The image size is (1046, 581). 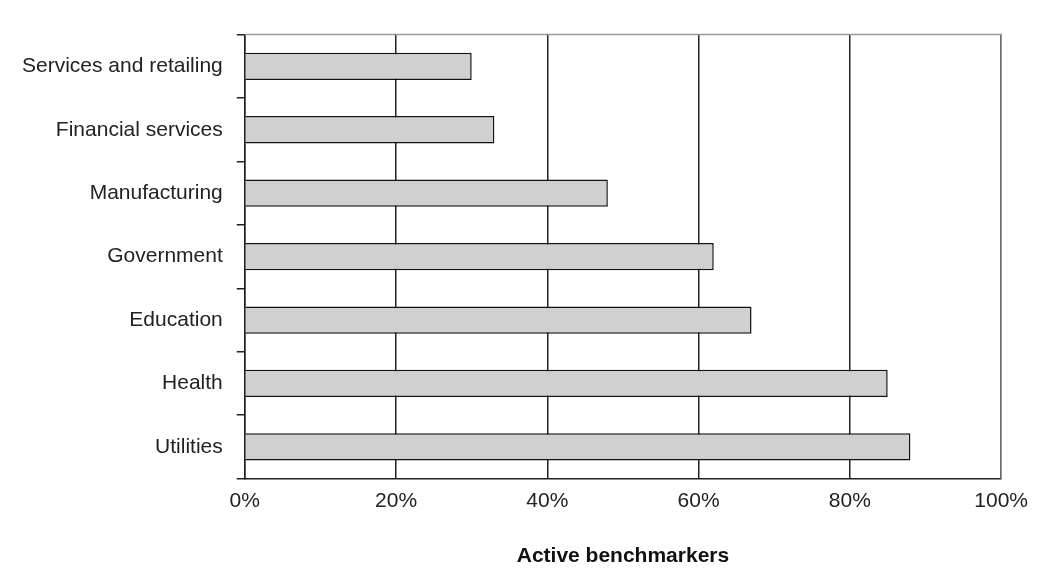 What do you see at coordinates (122, 65) in the screenshot?
I see `y-tick-label: Services and retailing` at bounding box center [122, 65].